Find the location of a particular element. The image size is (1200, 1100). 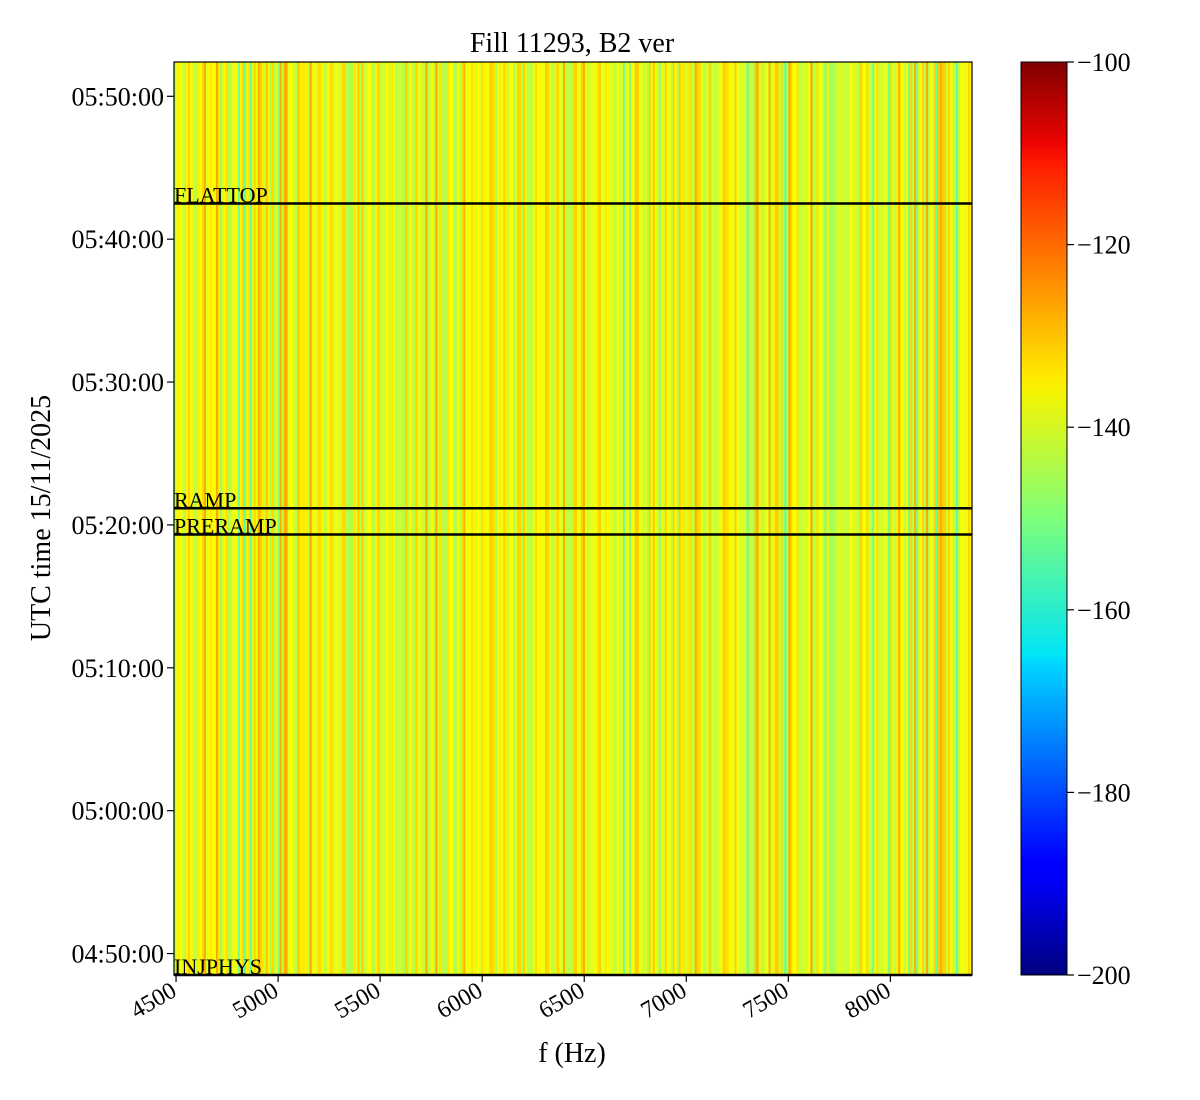

phase-label: RAMP is located at coordinates (205, 499).